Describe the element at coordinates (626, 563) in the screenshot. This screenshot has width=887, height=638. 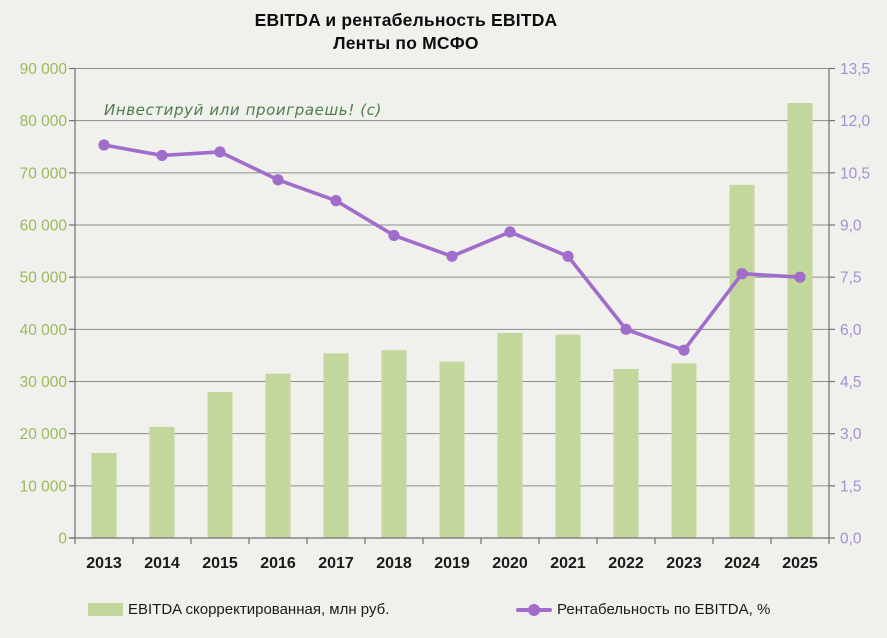
I see `x-axis-label: 2022` at that location.